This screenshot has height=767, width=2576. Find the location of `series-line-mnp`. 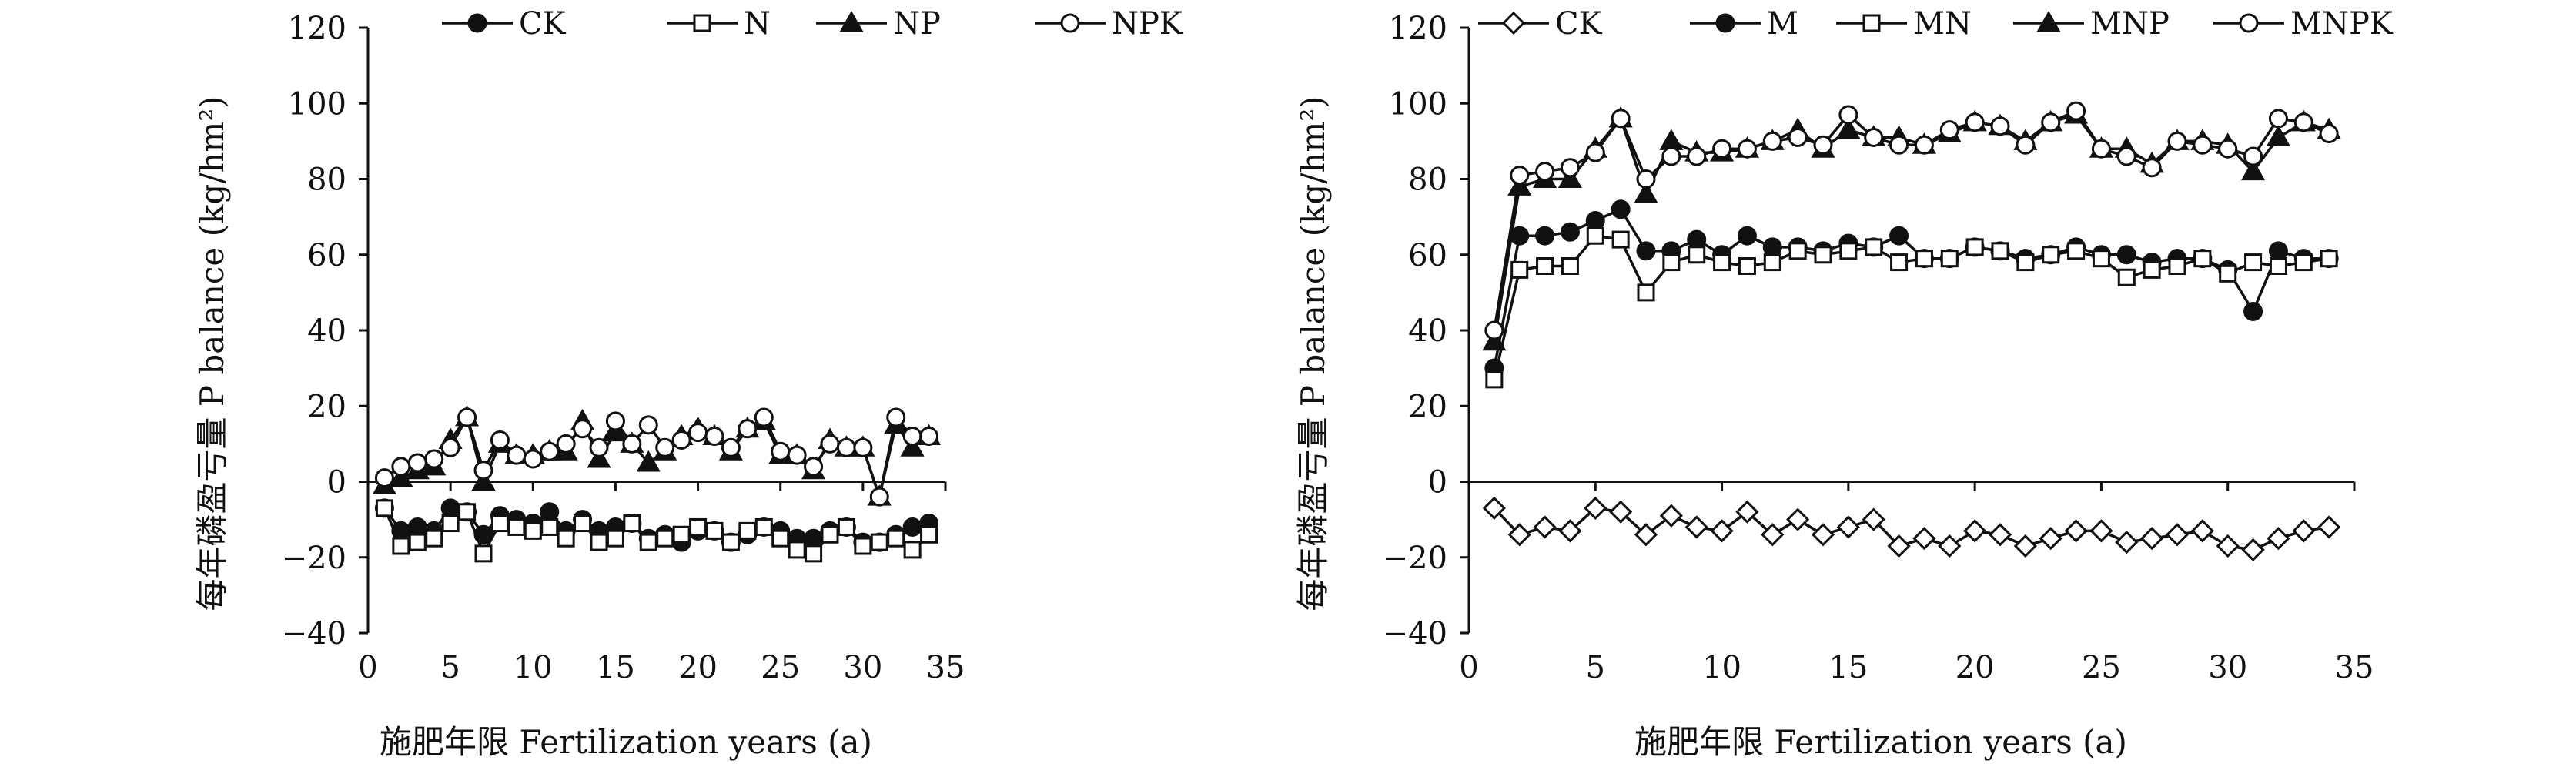

series-line-mnp is located at coordinates (1912, 227).